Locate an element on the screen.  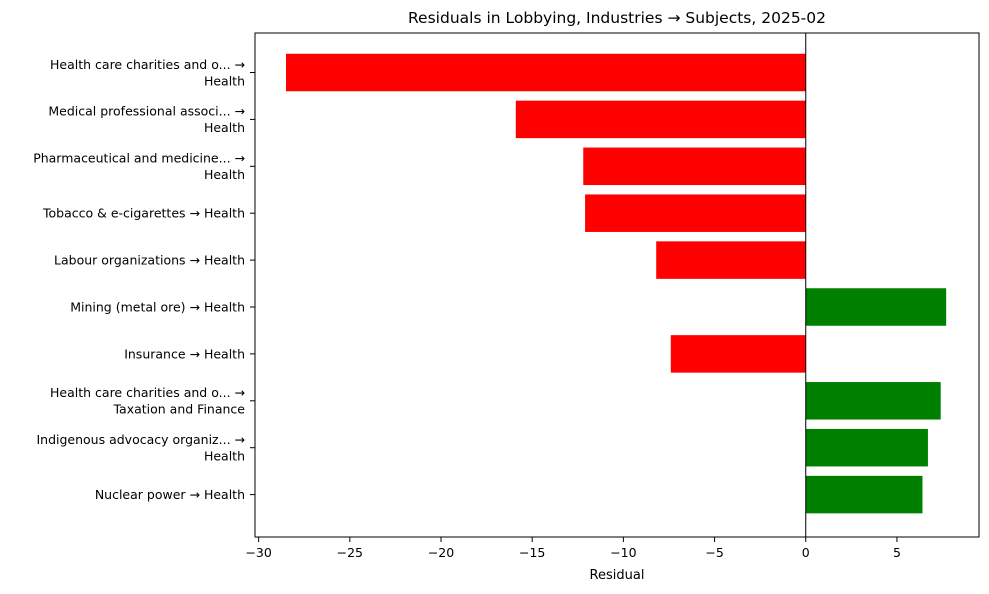
x-axis-label: Residual is located at coordinates (617, 575).